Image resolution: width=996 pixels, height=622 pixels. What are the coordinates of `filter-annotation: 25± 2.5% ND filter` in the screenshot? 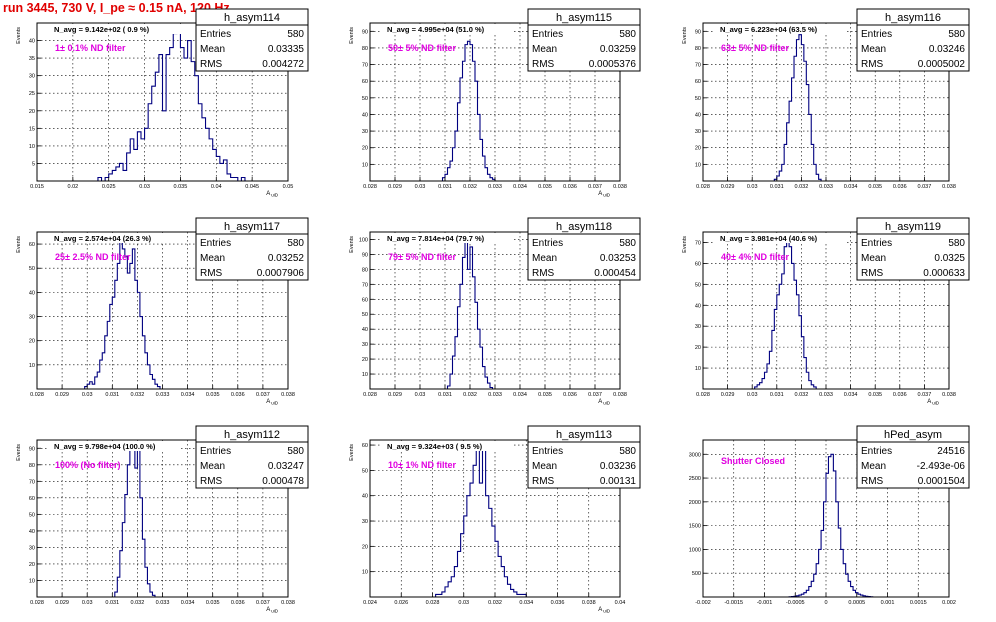 It's located at (93, 257).